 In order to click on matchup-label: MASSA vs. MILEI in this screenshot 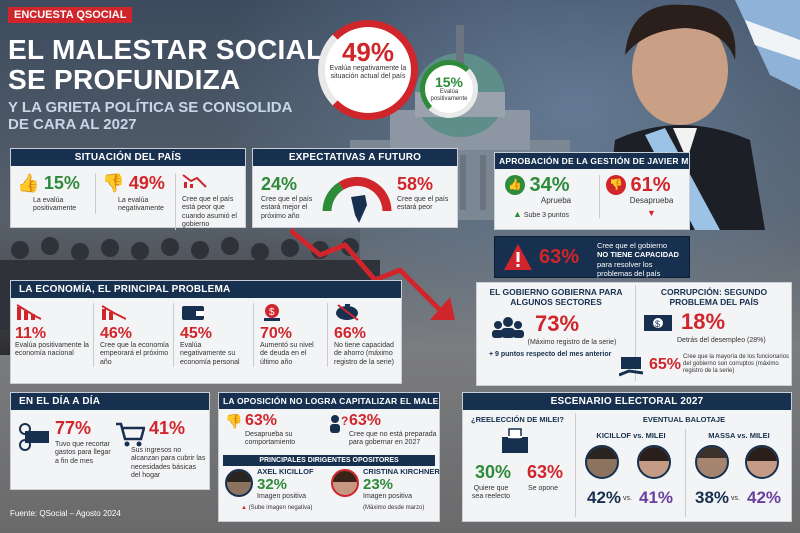, I will do `click(739, 435)`.